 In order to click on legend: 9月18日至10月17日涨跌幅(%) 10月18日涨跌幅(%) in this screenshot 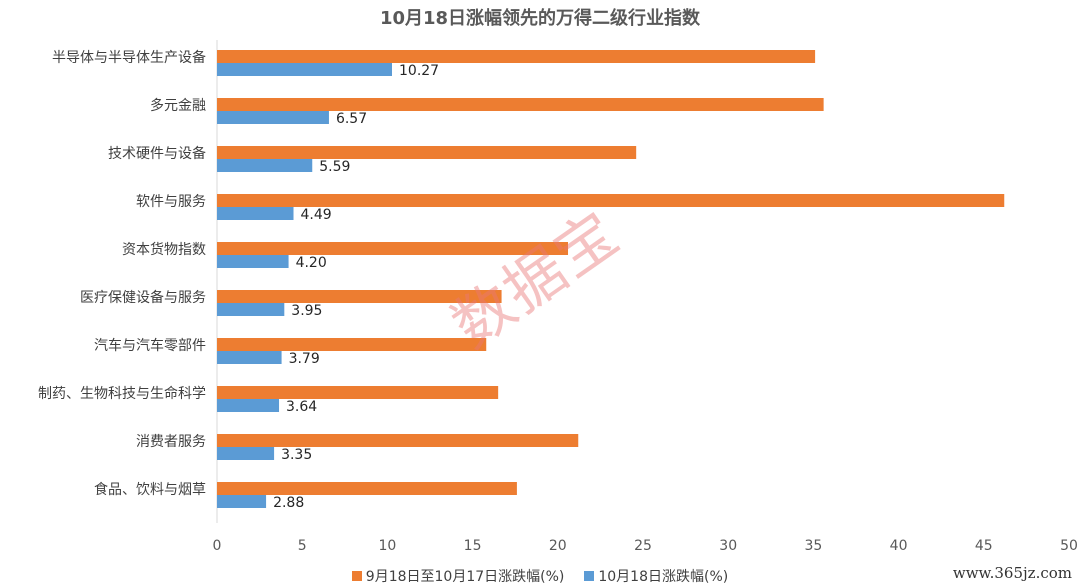, I will do `click(540, 576)`.